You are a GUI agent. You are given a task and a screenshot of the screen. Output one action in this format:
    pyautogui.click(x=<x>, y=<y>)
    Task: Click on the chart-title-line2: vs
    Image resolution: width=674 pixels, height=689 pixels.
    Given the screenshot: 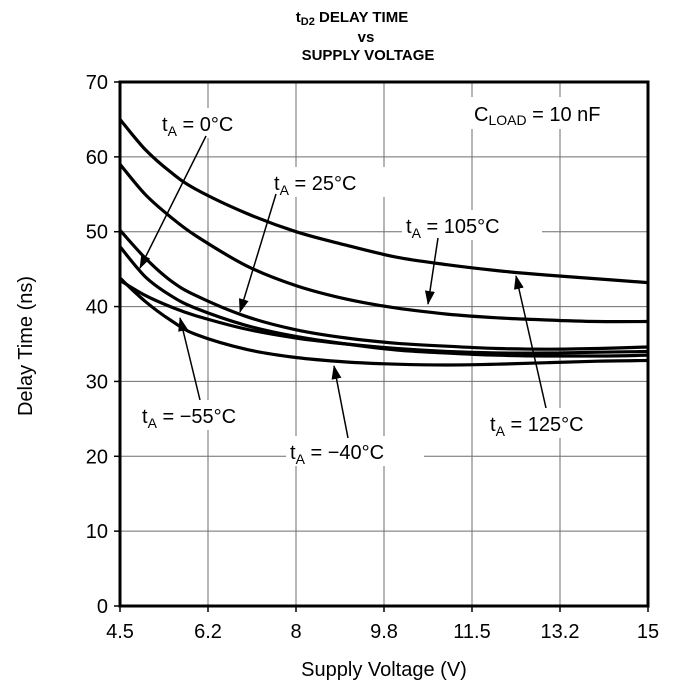 What is the action you would take?
    pyautogui.click(x=366, y=37)
    